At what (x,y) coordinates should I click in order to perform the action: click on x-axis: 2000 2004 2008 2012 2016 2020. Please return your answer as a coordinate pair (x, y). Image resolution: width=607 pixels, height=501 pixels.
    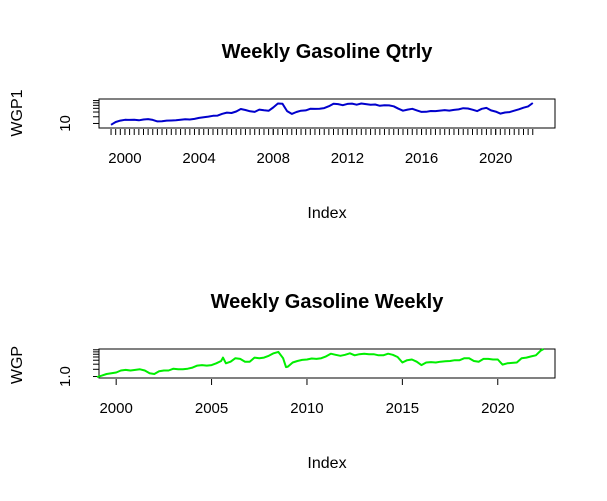
    Looking at the image, I should click on (321, 148).